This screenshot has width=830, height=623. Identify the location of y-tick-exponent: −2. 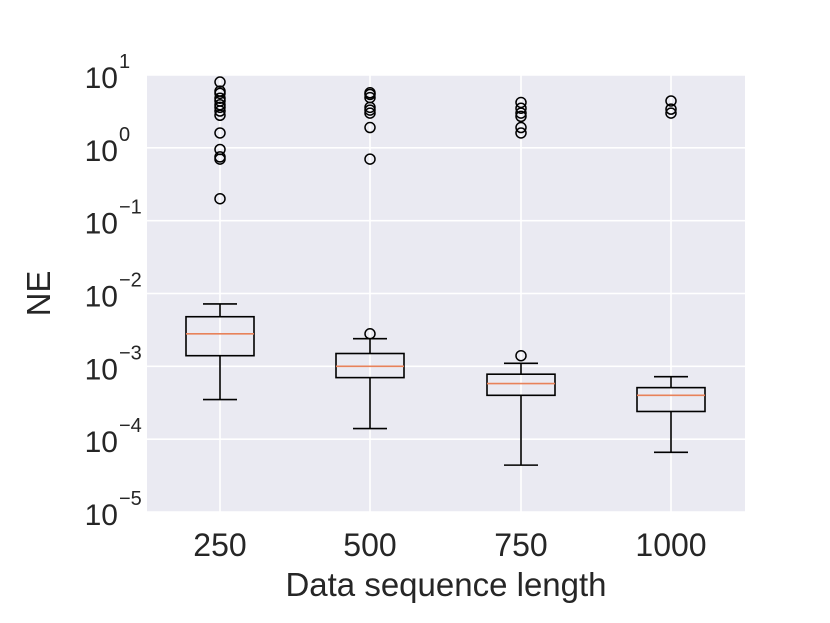
(130, 281).